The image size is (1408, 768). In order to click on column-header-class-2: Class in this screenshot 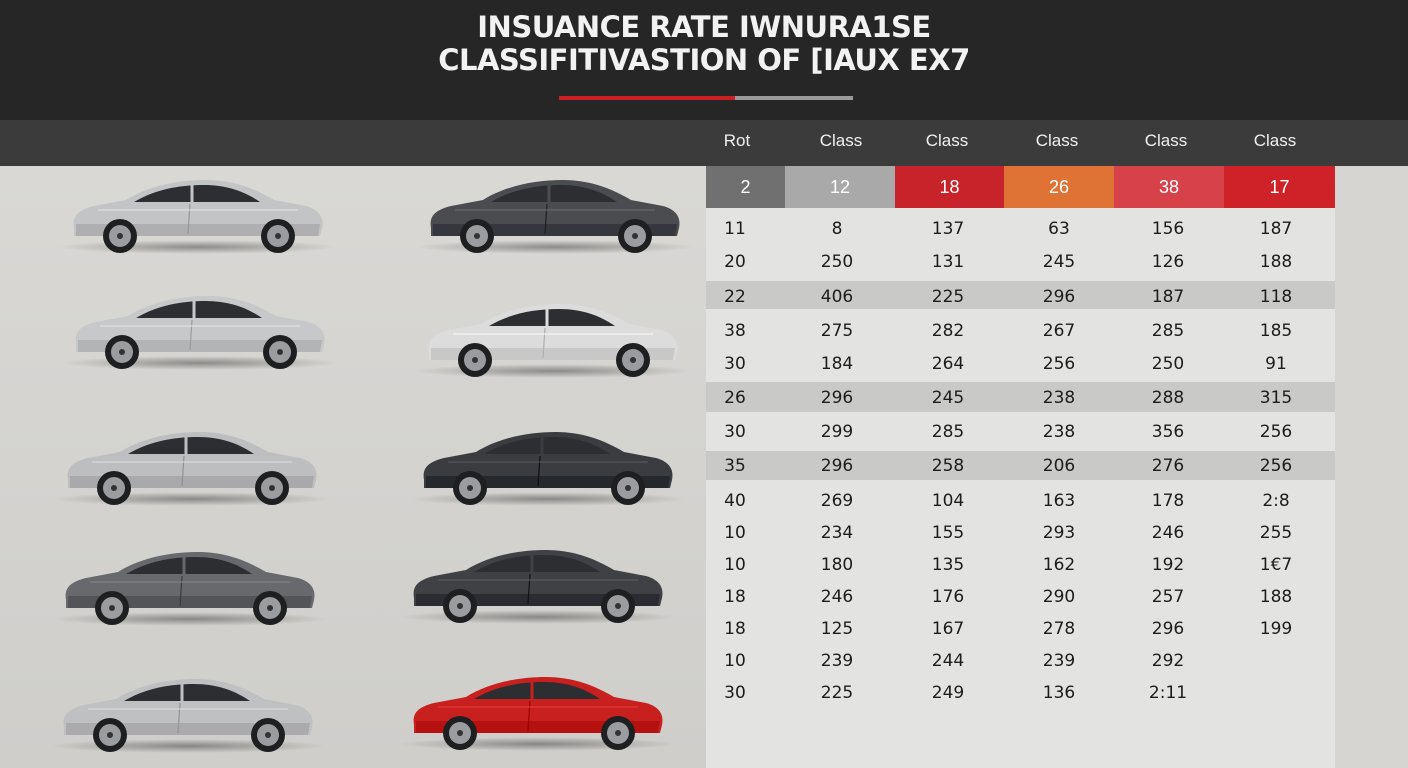, I will do `click(947, 140)`.